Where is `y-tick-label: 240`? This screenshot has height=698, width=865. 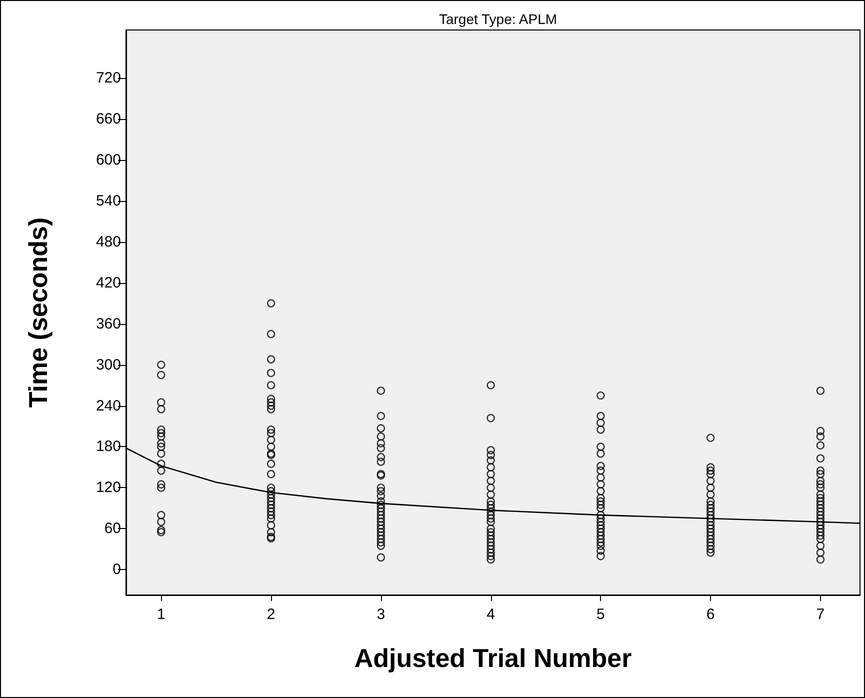
y-tick-label: 240 is located at coordinates (108, 405).